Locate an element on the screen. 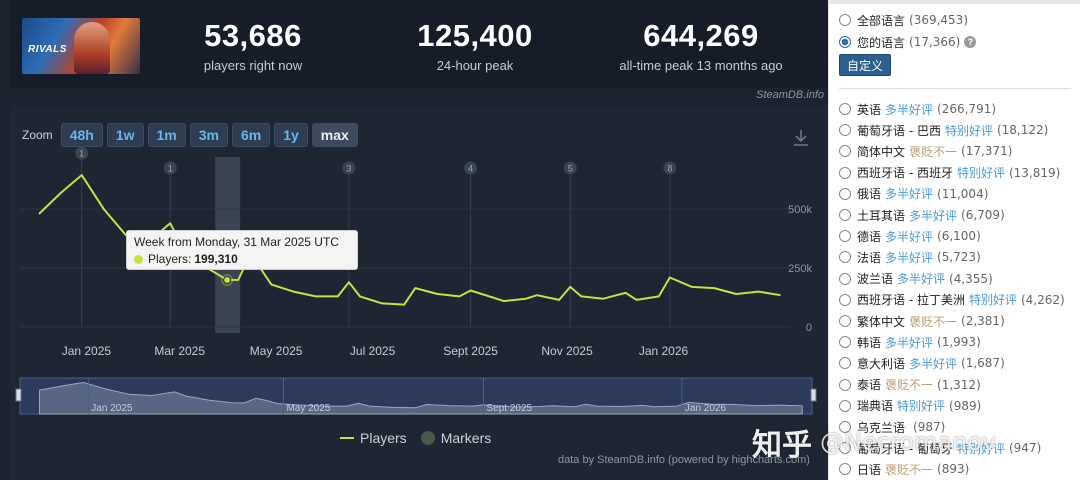 The height and width of the screenshot is (480, 1080). review-count: (11,004) is located at coordinates (963, 193).